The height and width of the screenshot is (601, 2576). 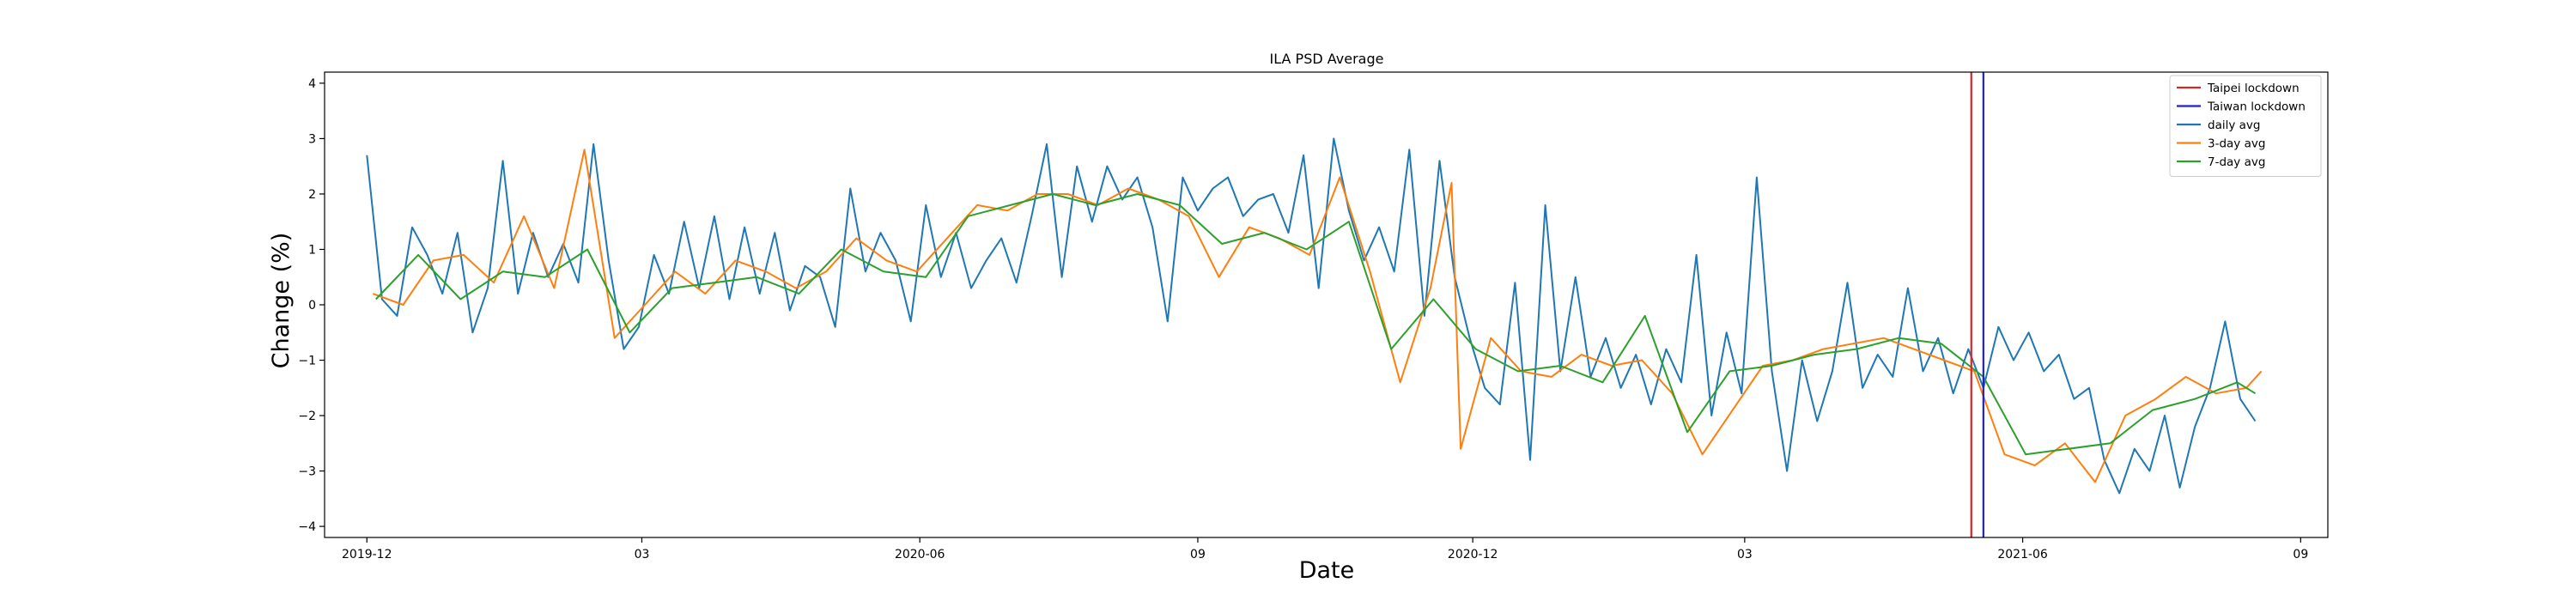 I want to click on y-tick-label: 1, so click(x=312, y=250).